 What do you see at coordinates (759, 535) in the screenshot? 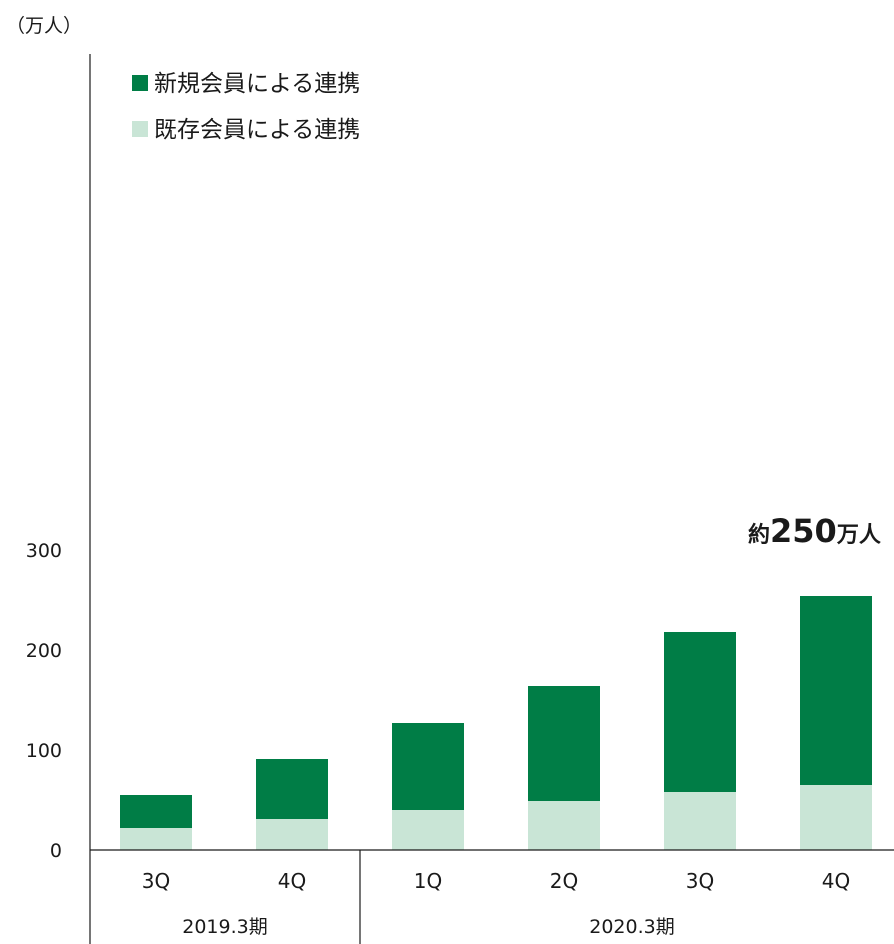
I see `callout-prefix: 約` at bounding box center [759, 535].